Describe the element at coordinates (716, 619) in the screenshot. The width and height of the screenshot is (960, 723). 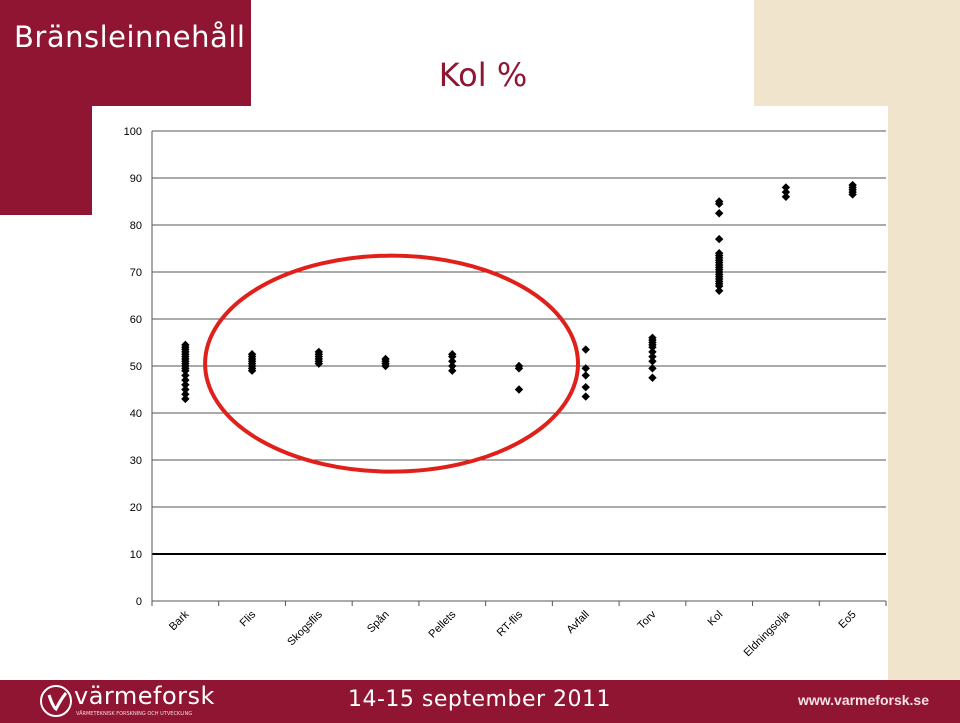
I see `x-tick-label: Kol` at that location.